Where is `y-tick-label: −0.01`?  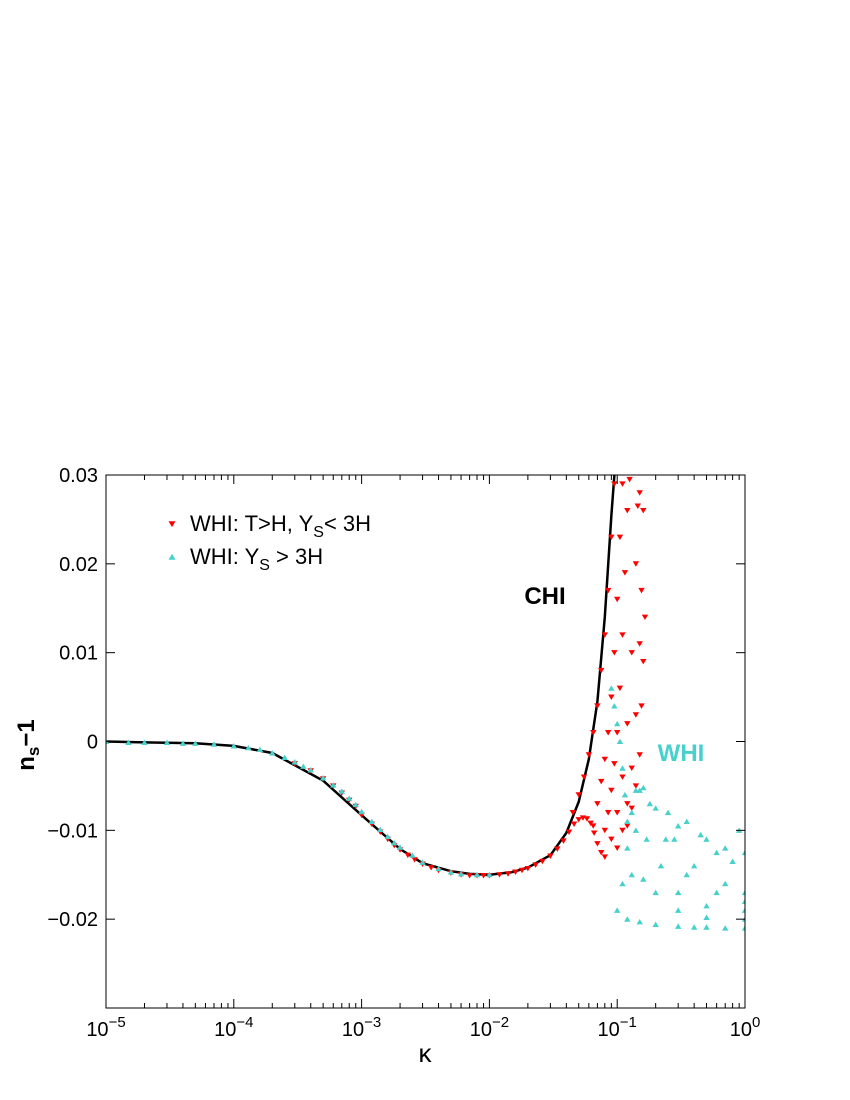
y-tick-label: −0.01 is located at coordinates (72, 831).